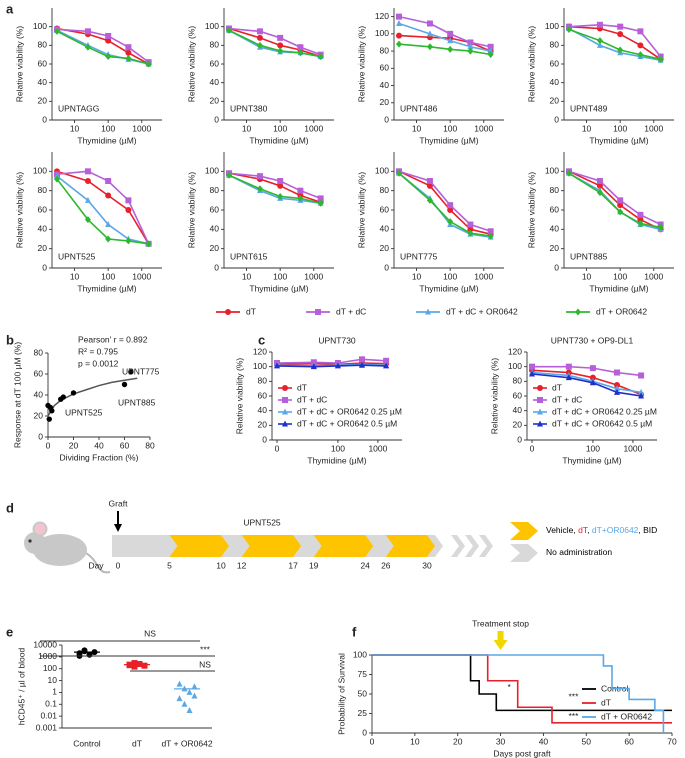 The height and width of the screenshot is (758, 685). What do you see at coordinates (522, 753) in the screenshot?
I see `x-axis-label: Days post graft` at bounding box center [522, 753].